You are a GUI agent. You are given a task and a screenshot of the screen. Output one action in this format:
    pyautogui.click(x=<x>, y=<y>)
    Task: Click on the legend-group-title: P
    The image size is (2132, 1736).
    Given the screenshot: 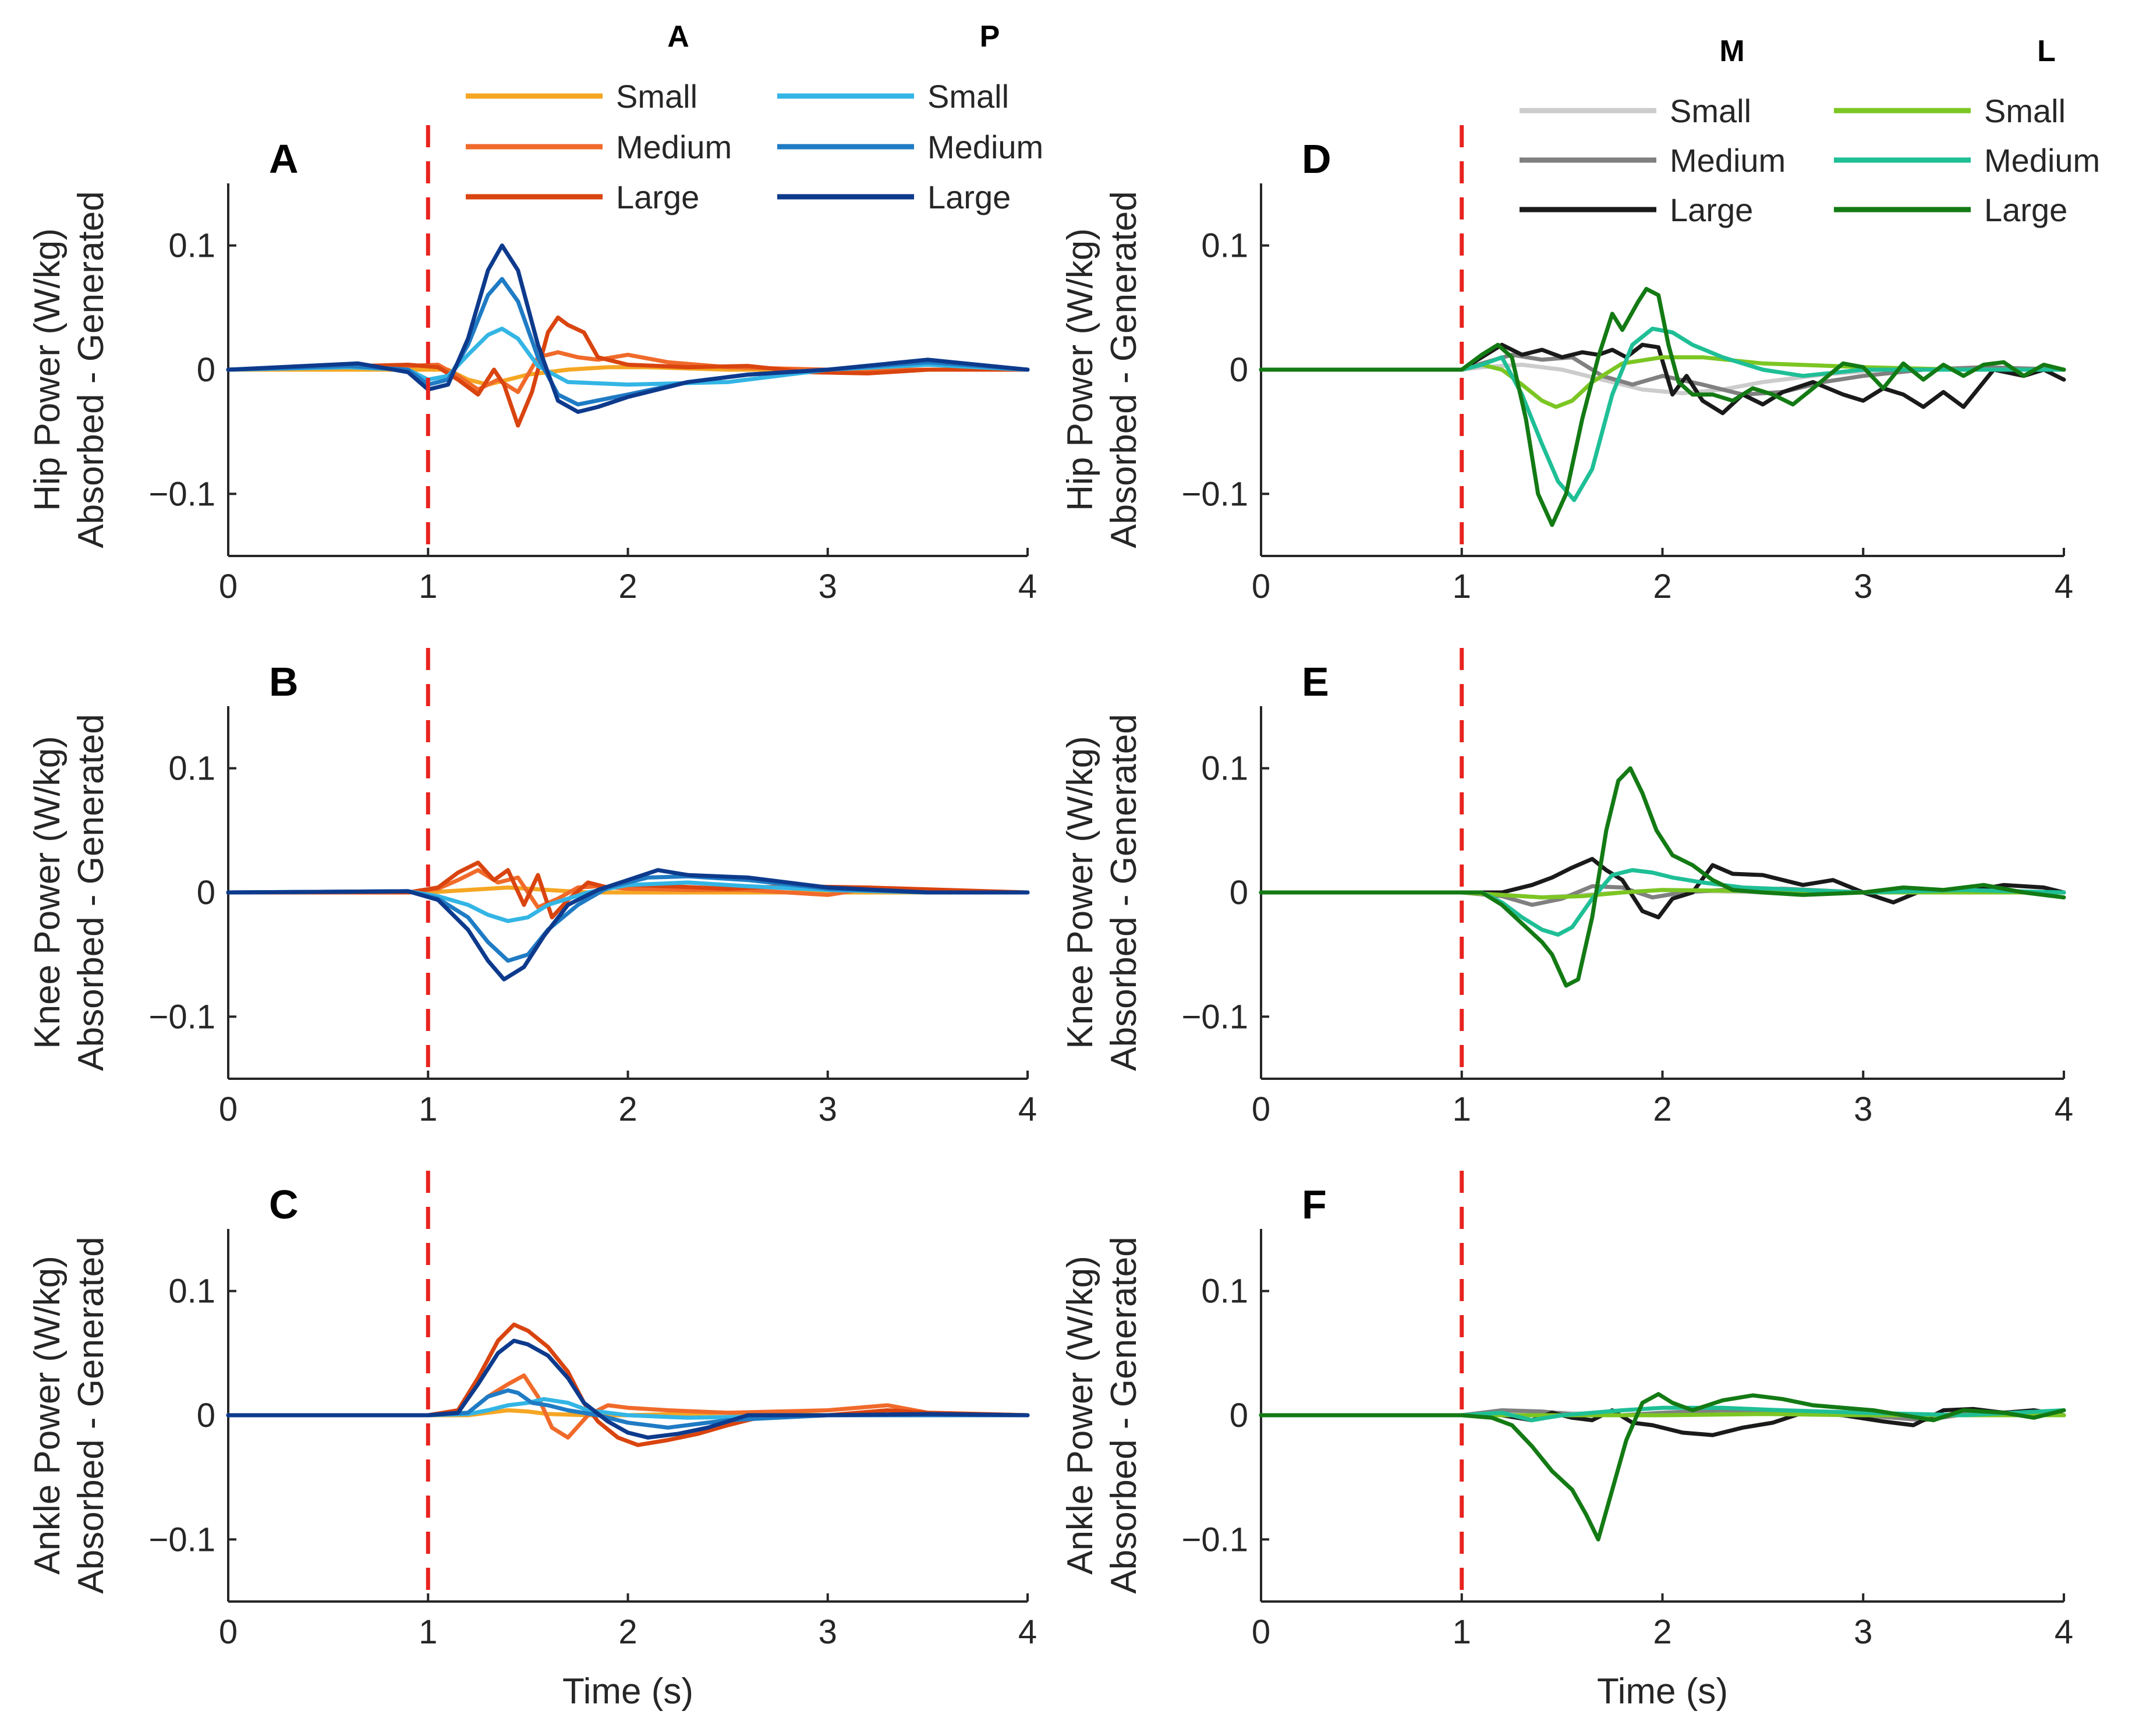 What is the action you would take?
    pyautogui.click(x=990, y=37)
    